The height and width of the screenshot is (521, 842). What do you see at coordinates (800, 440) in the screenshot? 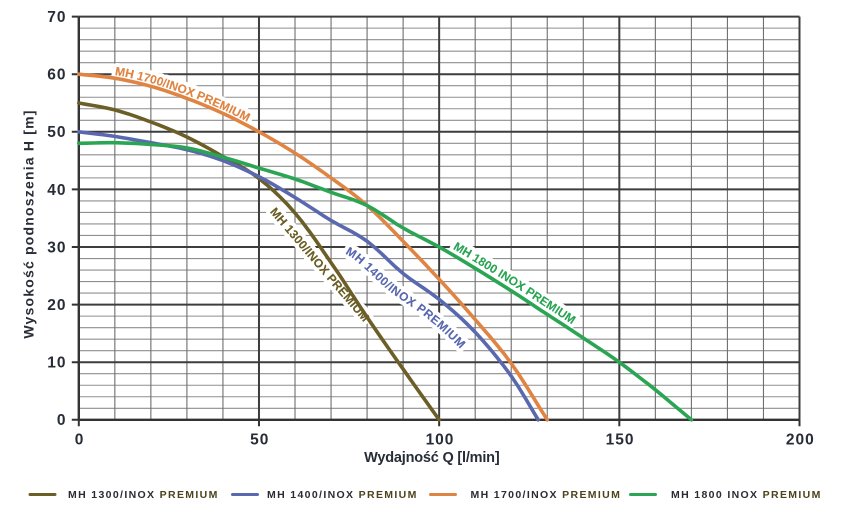
I see `svg-text: 200` at bounding box center [800, 440].